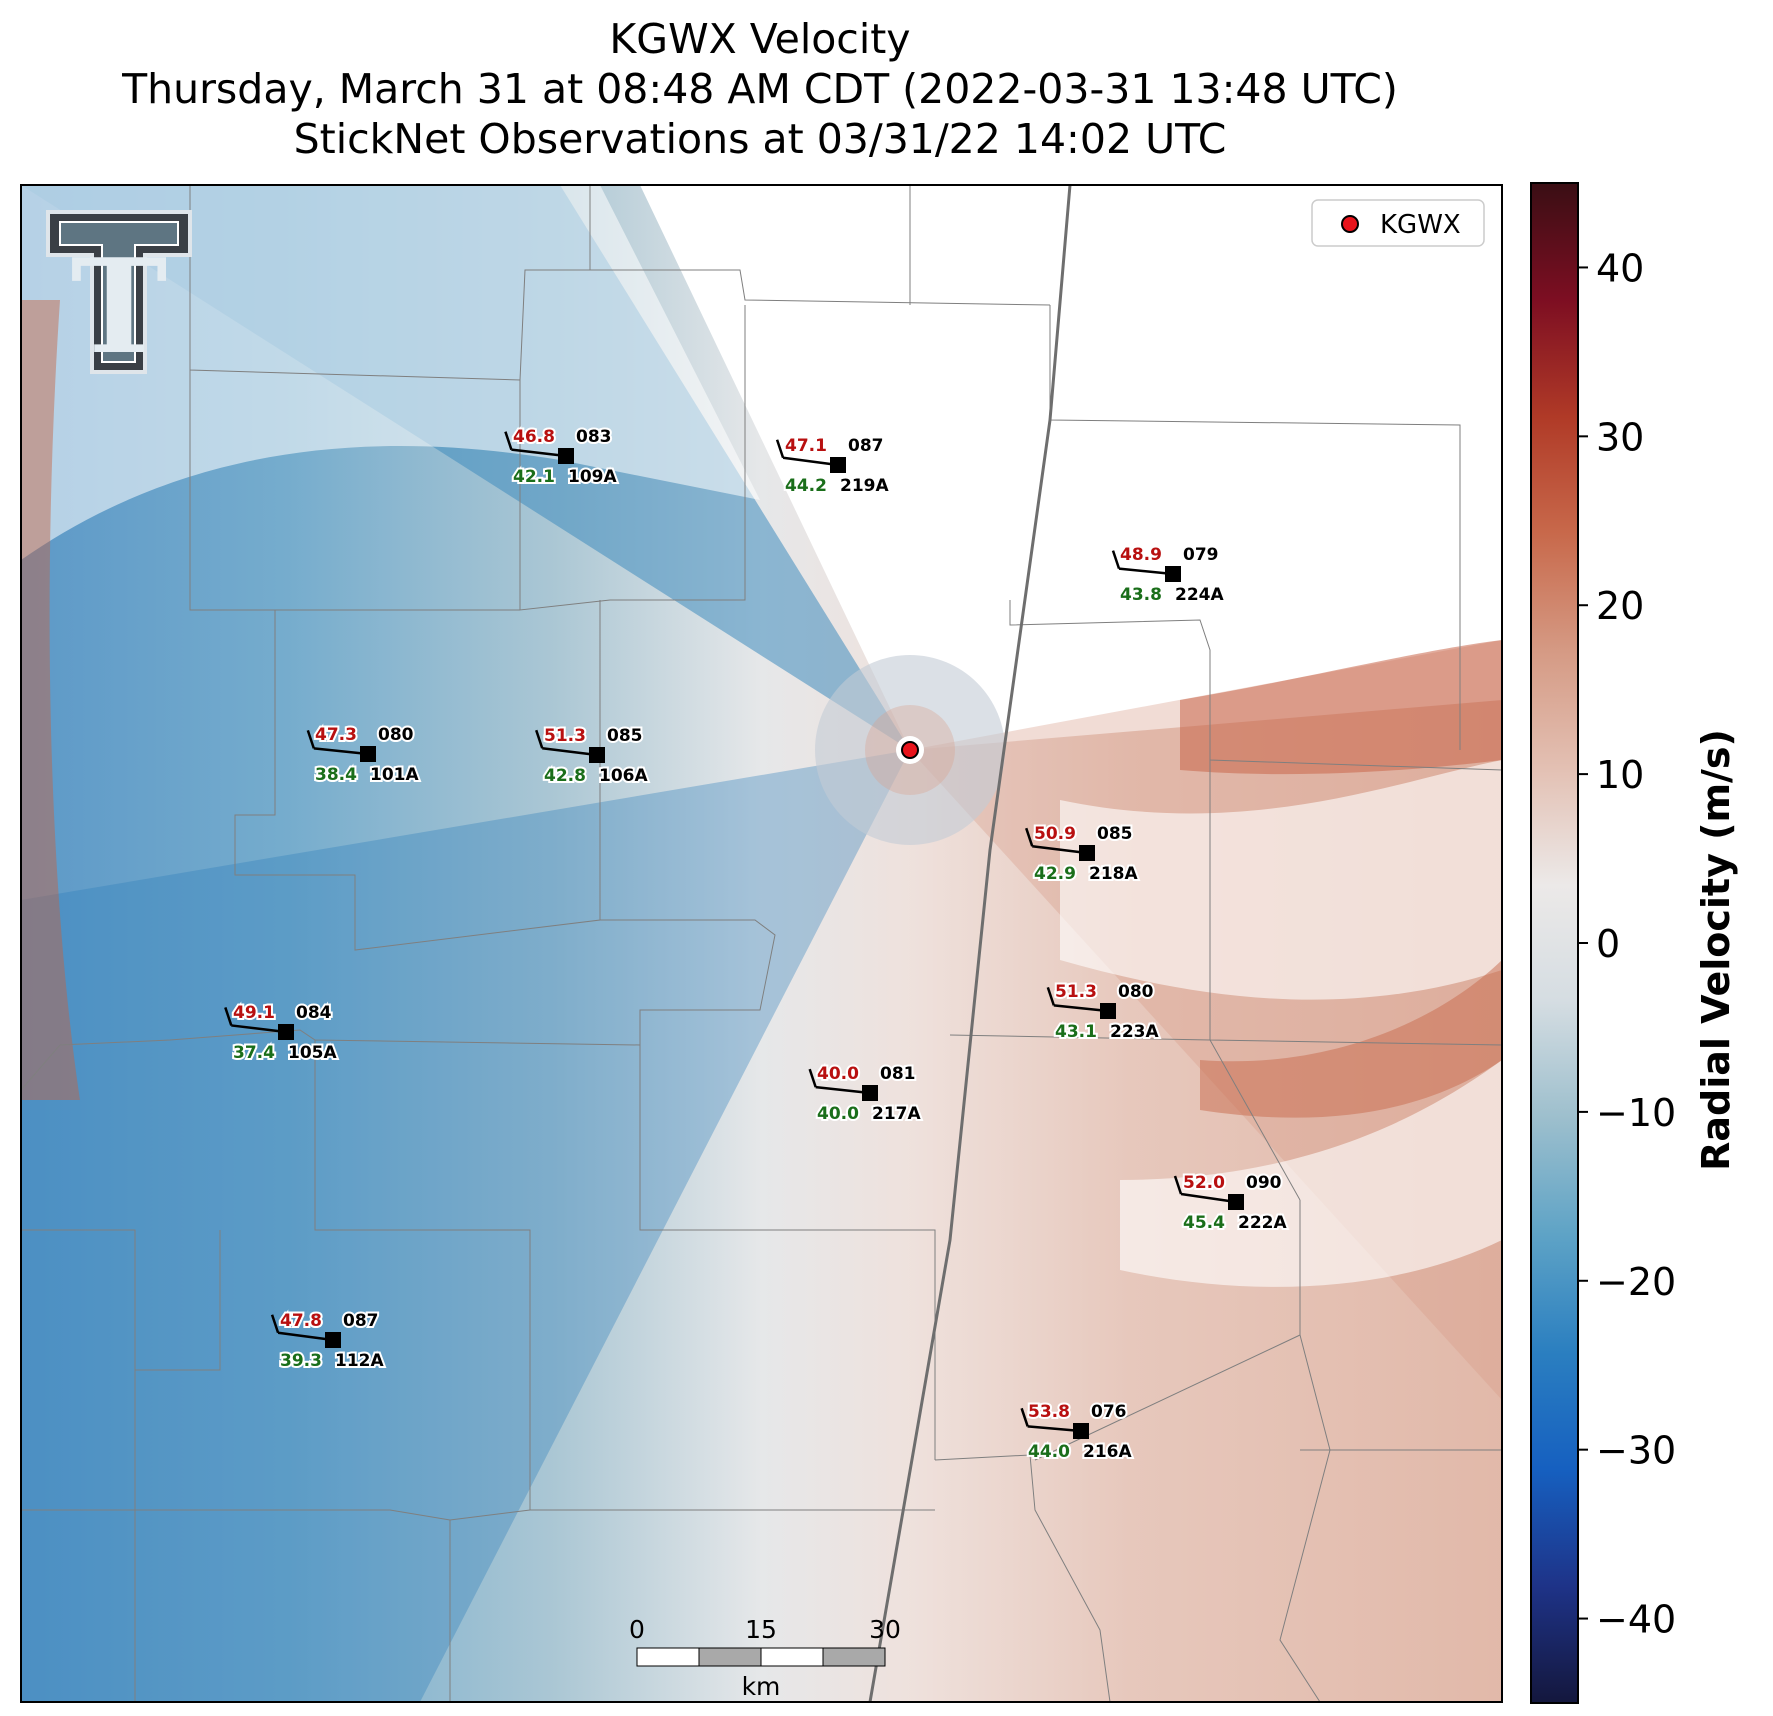 The height and width of the screenshot is (1716, 1773). Describe the element at coordinates (1627, 944) in the screenshot. I see `colorbar-ticks: 40 30 20 10 0 −10 −20 −30 −40` at that location.